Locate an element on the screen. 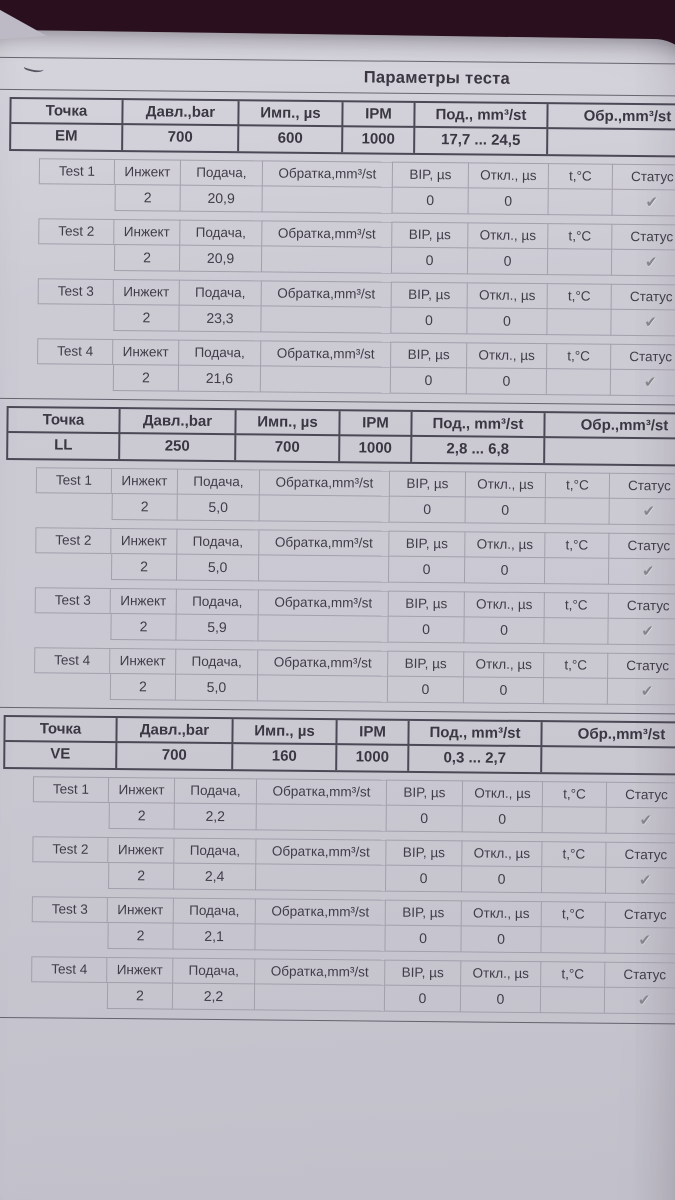  pressure-value: 250 is located at coordinates (178, 447).